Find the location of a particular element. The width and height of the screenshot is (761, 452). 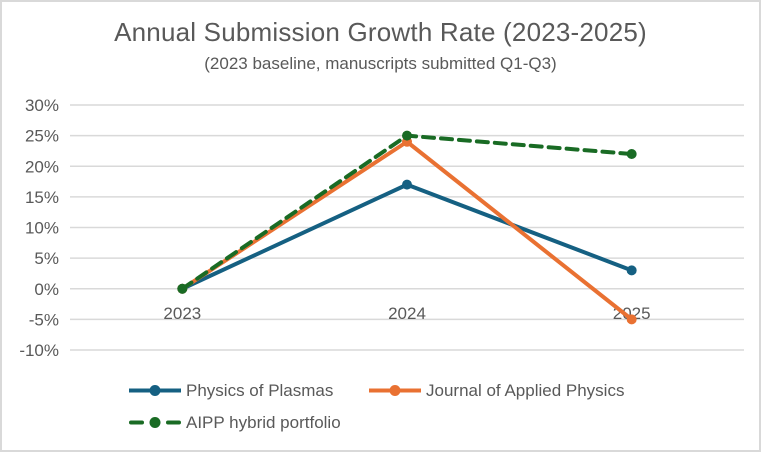

legend-item-aipp-hybrid-portfolio: AIPP hybrid portfolio is located at coordinates (249, 422).